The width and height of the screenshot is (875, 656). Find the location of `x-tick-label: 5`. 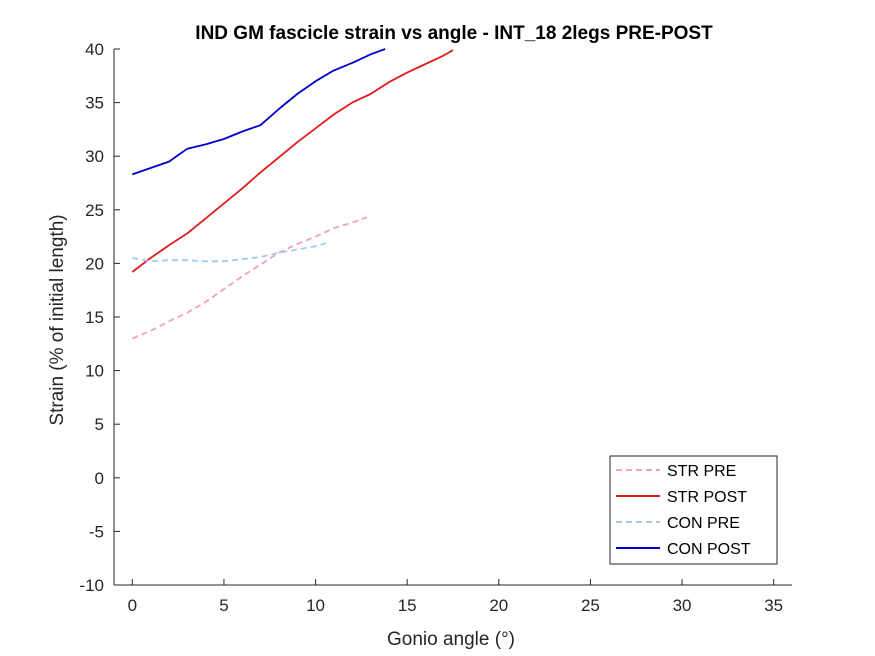

x-tick-label: 5 is located at coordinates (223, 605).